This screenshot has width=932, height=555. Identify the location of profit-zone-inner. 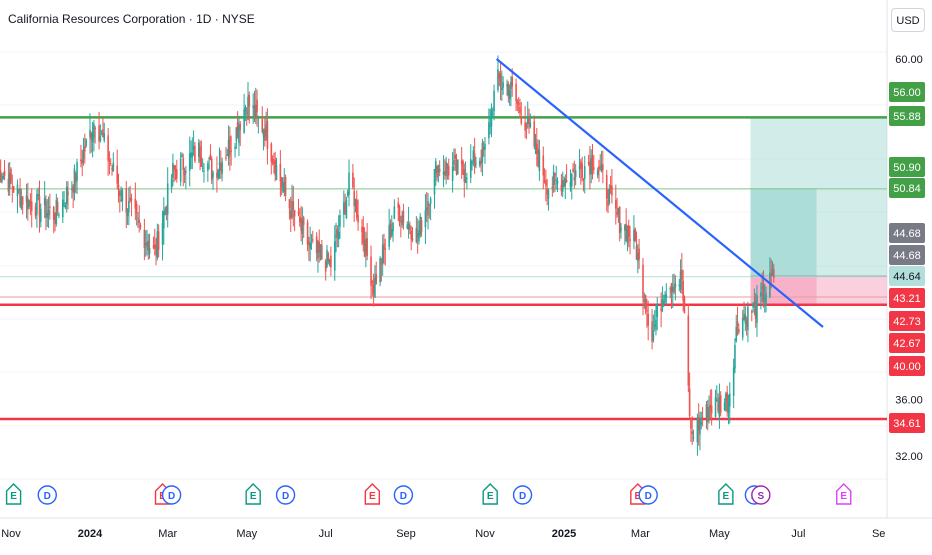
(783, 232).